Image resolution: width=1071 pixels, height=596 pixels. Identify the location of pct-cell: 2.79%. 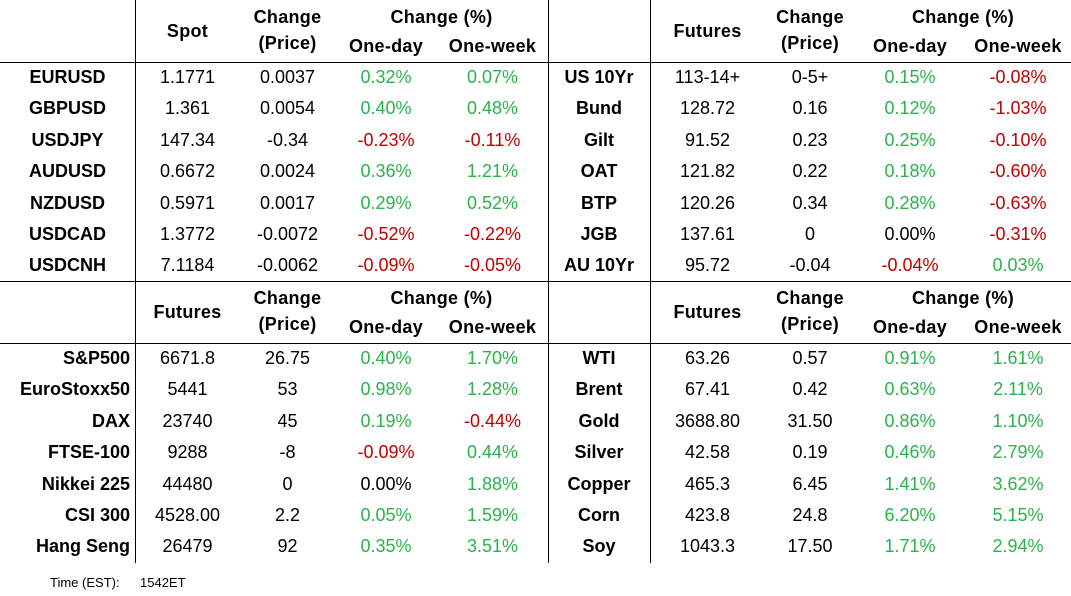
(1018, 452).